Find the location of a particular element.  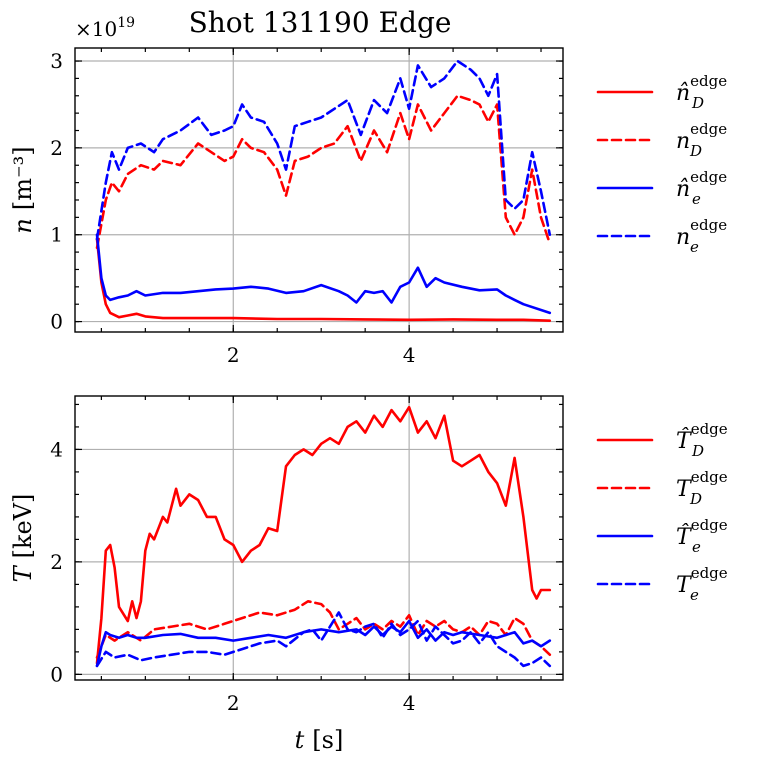

y-tick-label: 1 is located at coordinates (56, 235).